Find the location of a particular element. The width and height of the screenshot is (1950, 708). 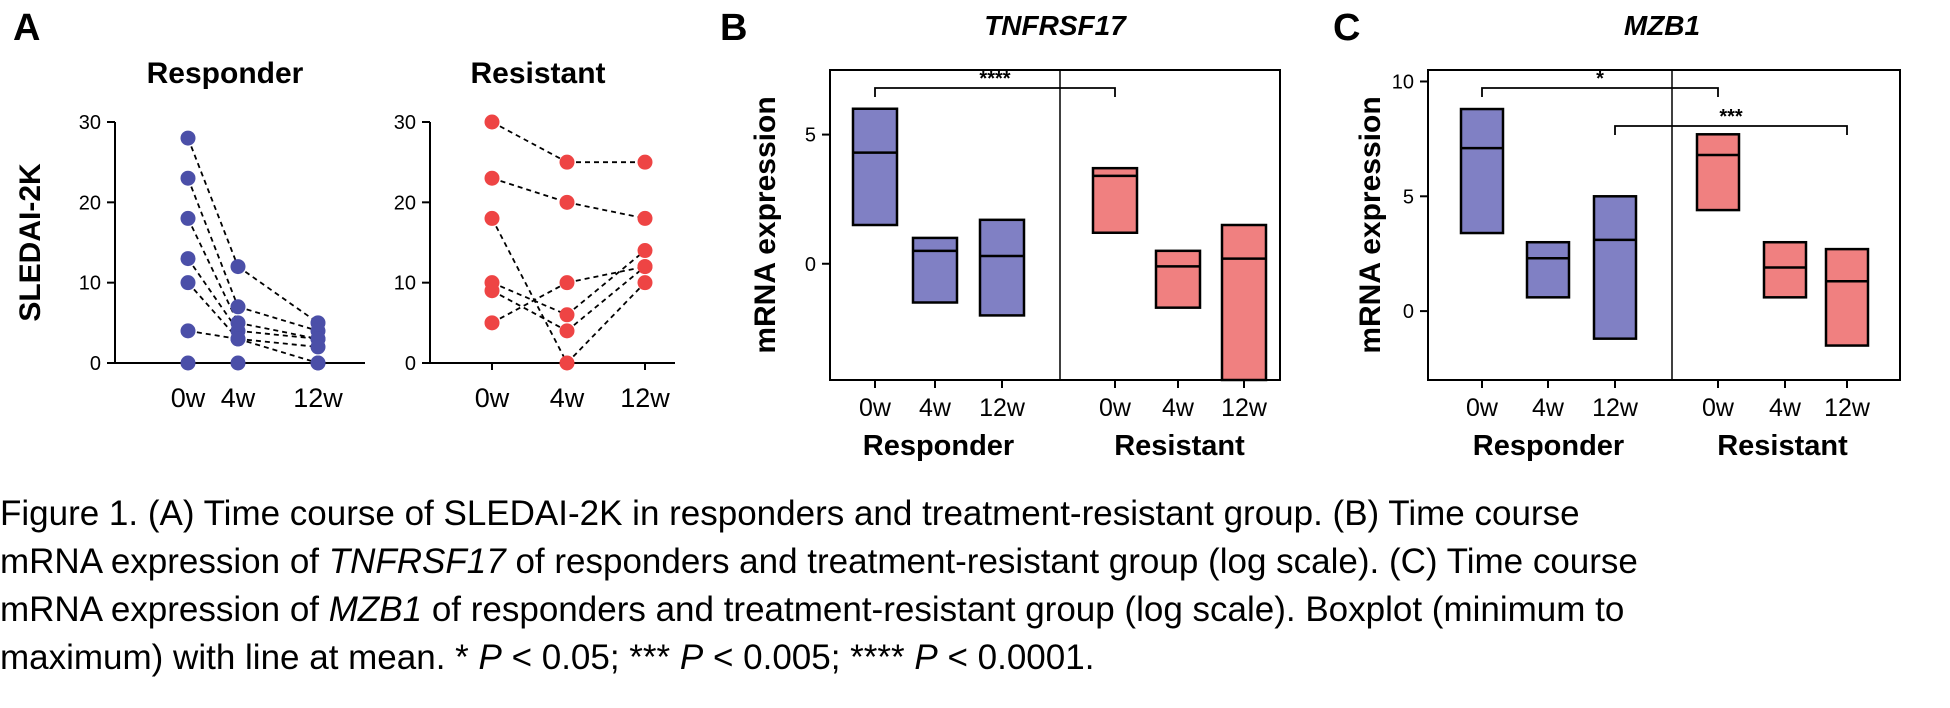

y-axis-label: SLEDAI-2K is located at coordinates (30, 242).